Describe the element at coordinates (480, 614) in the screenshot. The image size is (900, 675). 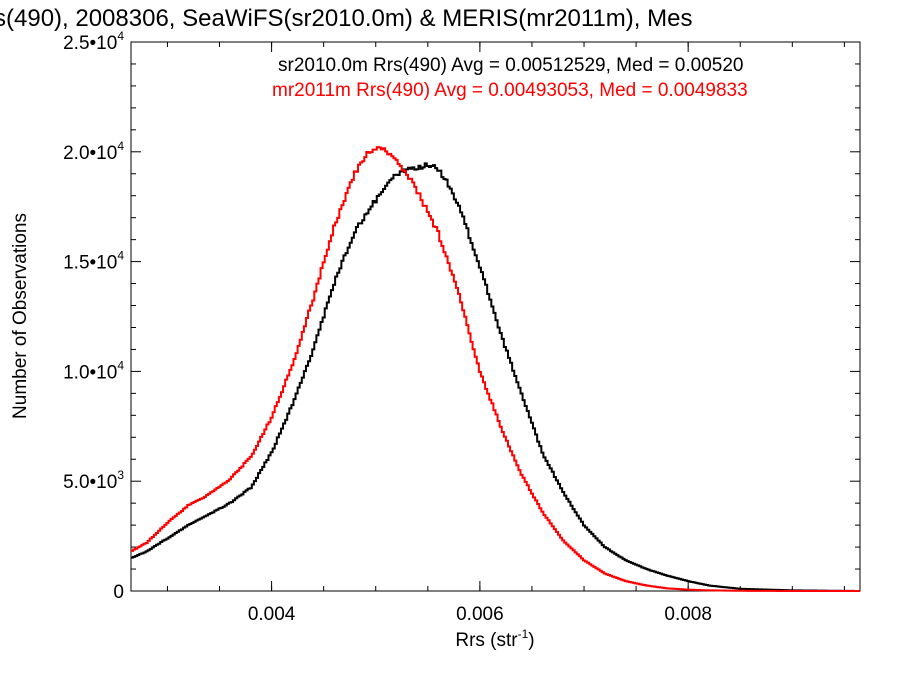
I see `x-tick-label: 0.006` at that location.